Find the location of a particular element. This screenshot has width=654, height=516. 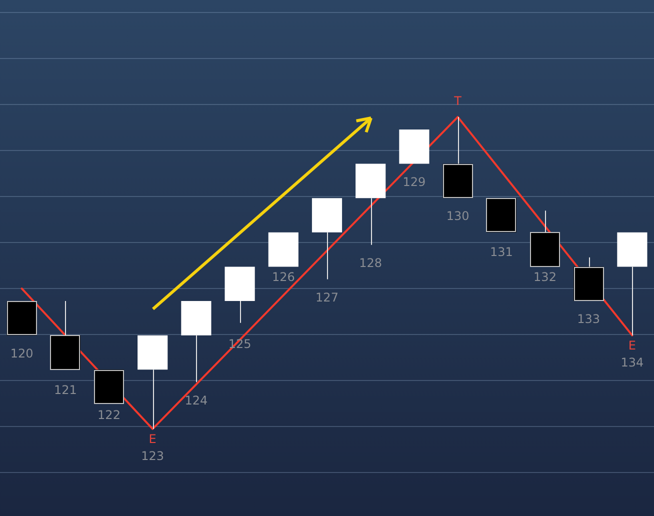

x-tick-label: 129 is located at coordinates (414, 181).